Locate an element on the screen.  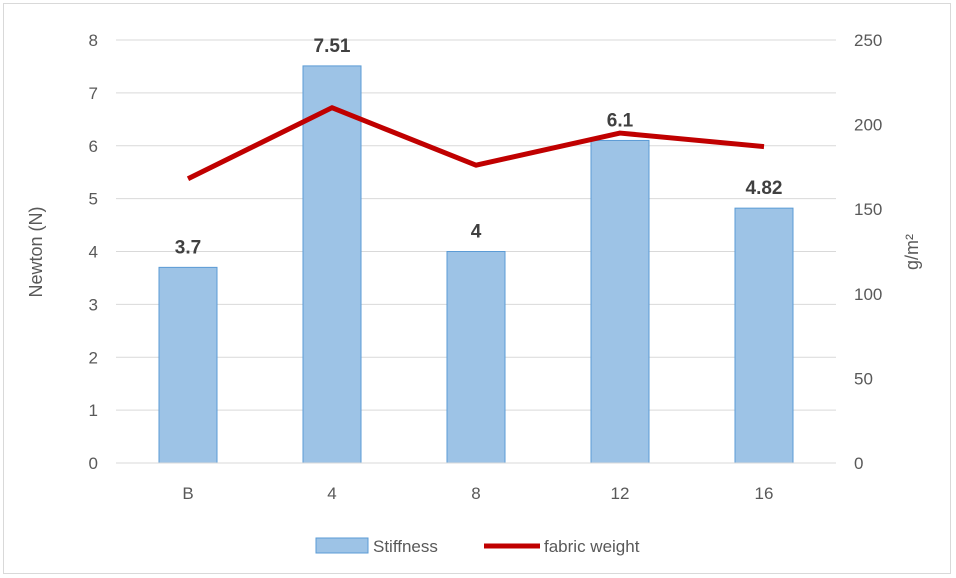
bar-data-label: 3.7 is located at coordinates (188, 247).